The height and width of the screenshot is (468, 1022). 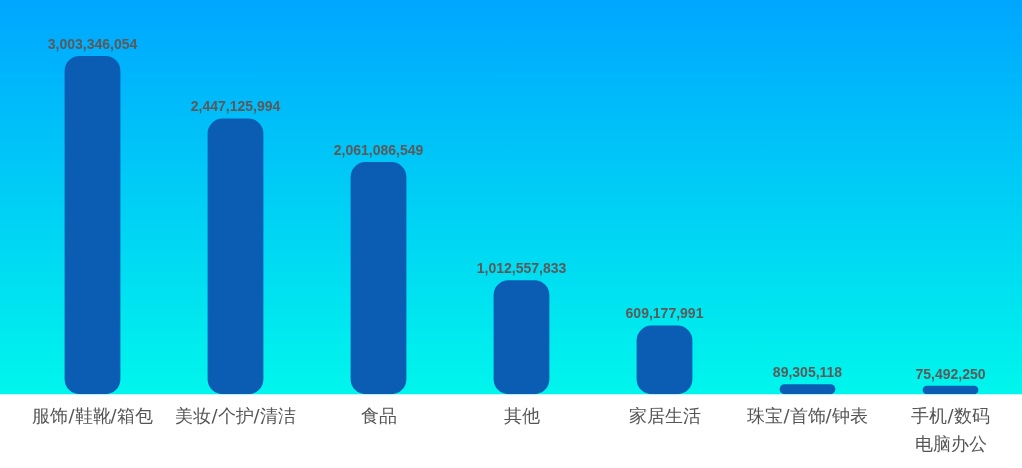 I want to click on data-label: 1,012,557,833, so click(x=521, y=268).